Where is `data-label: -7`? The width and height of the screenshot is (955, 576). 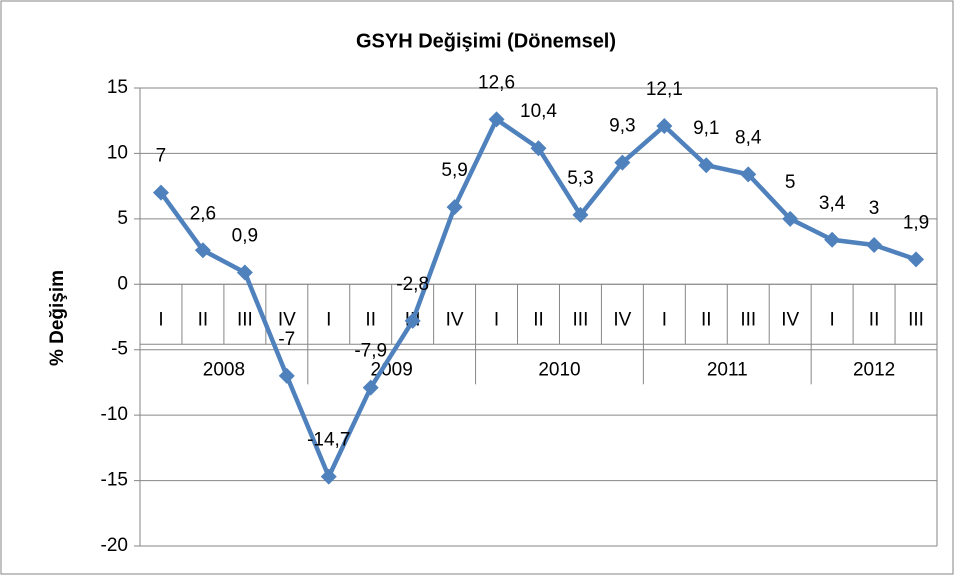
data-label: -7 is located at coordinates (286, 339).